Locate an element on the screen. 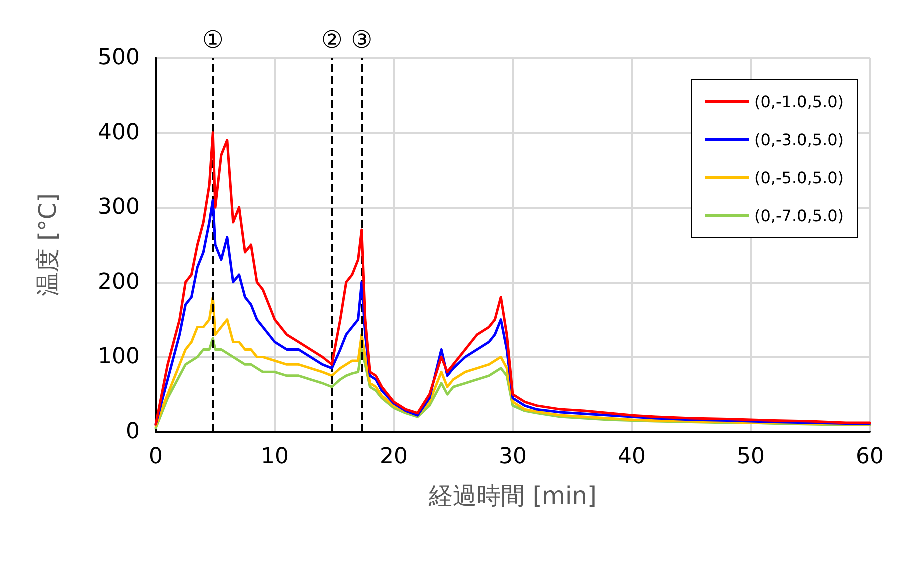 This screenshot has width=898, height=561. y-tick-label: 400 is located at coordinates (119, 133).